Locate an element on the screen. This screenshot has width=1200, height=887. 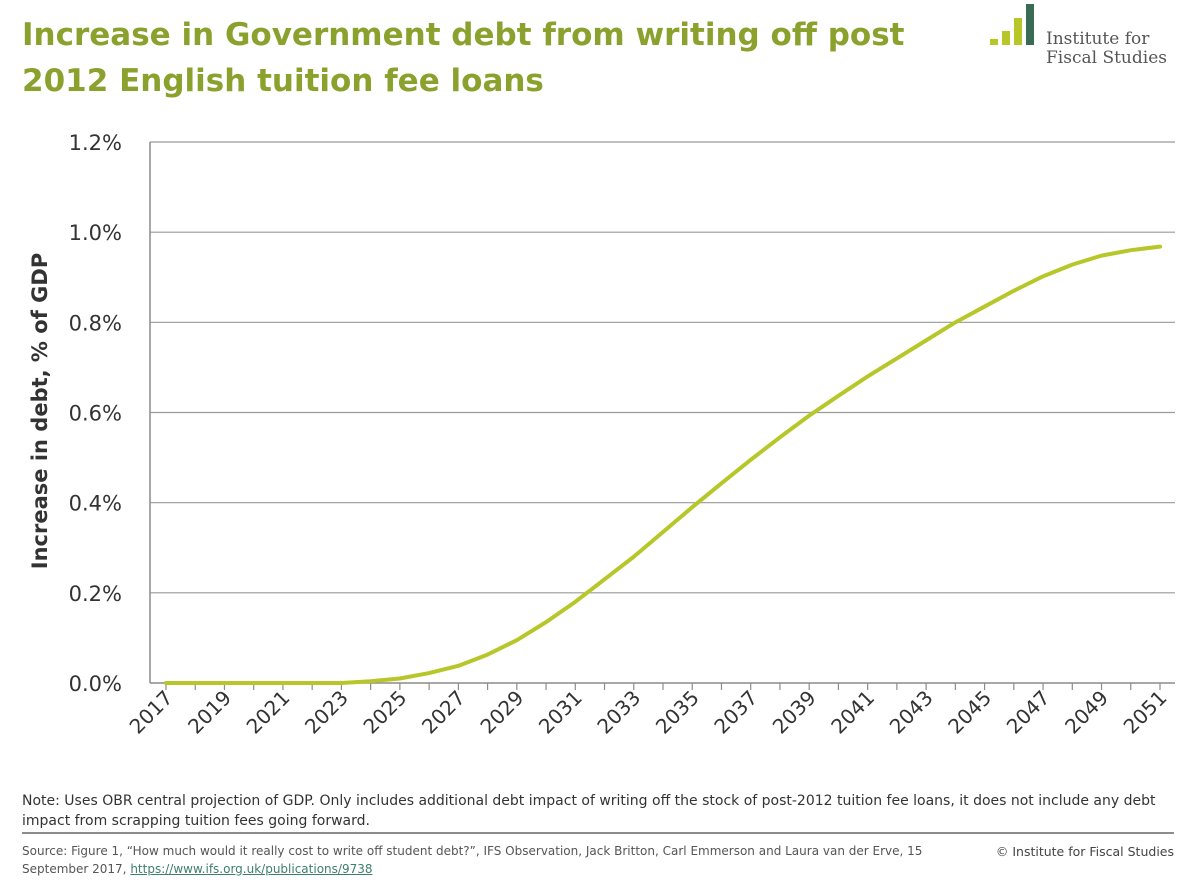
x-tick-label: 2029 is located at coordinates (501, 712).